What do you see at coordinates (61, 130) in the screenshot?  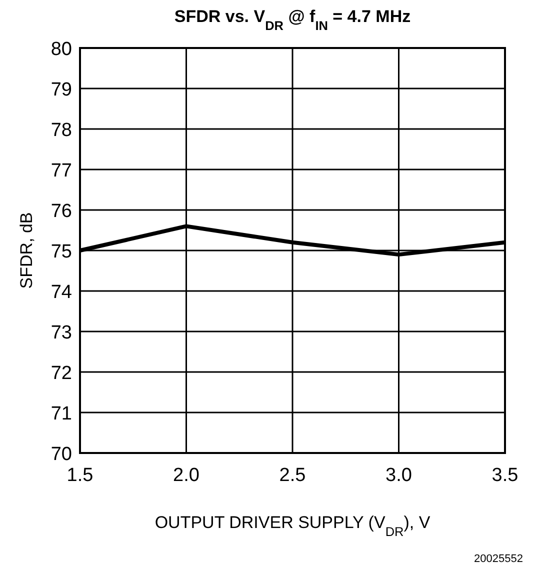 I see `y-tick-label: 78` at bounding box center [61, 130].